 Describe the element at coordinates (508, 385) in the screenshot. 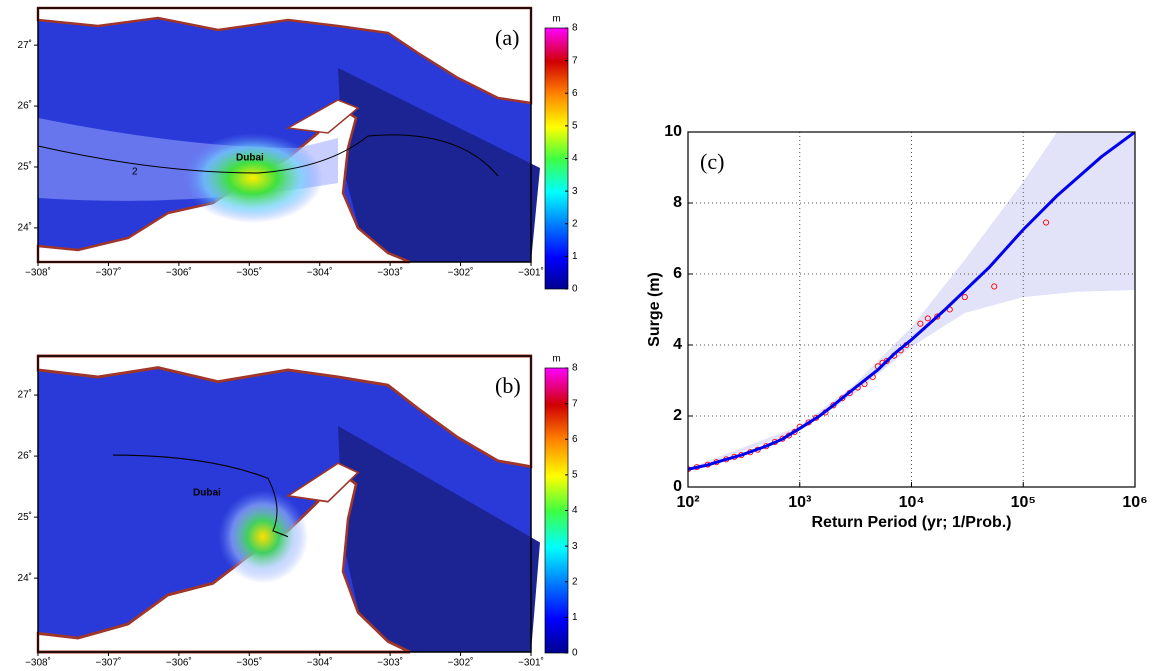

I see `panel-label: (b)` at that location.